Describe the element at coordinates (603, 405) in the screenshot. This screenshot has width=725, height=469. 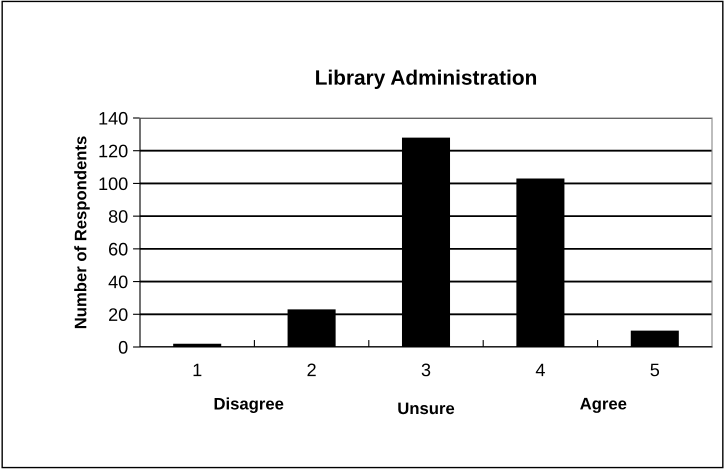
I see `text: Agree` at that location.